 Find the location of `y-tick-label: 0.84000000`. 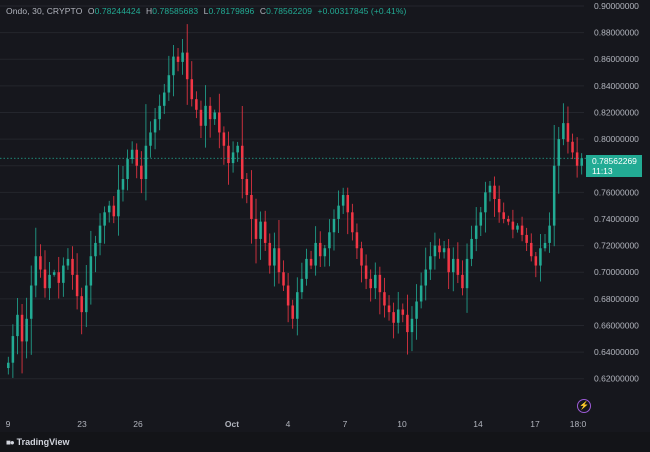

y-tick-label: 0.84000000 is located at coordinates (616, 86).